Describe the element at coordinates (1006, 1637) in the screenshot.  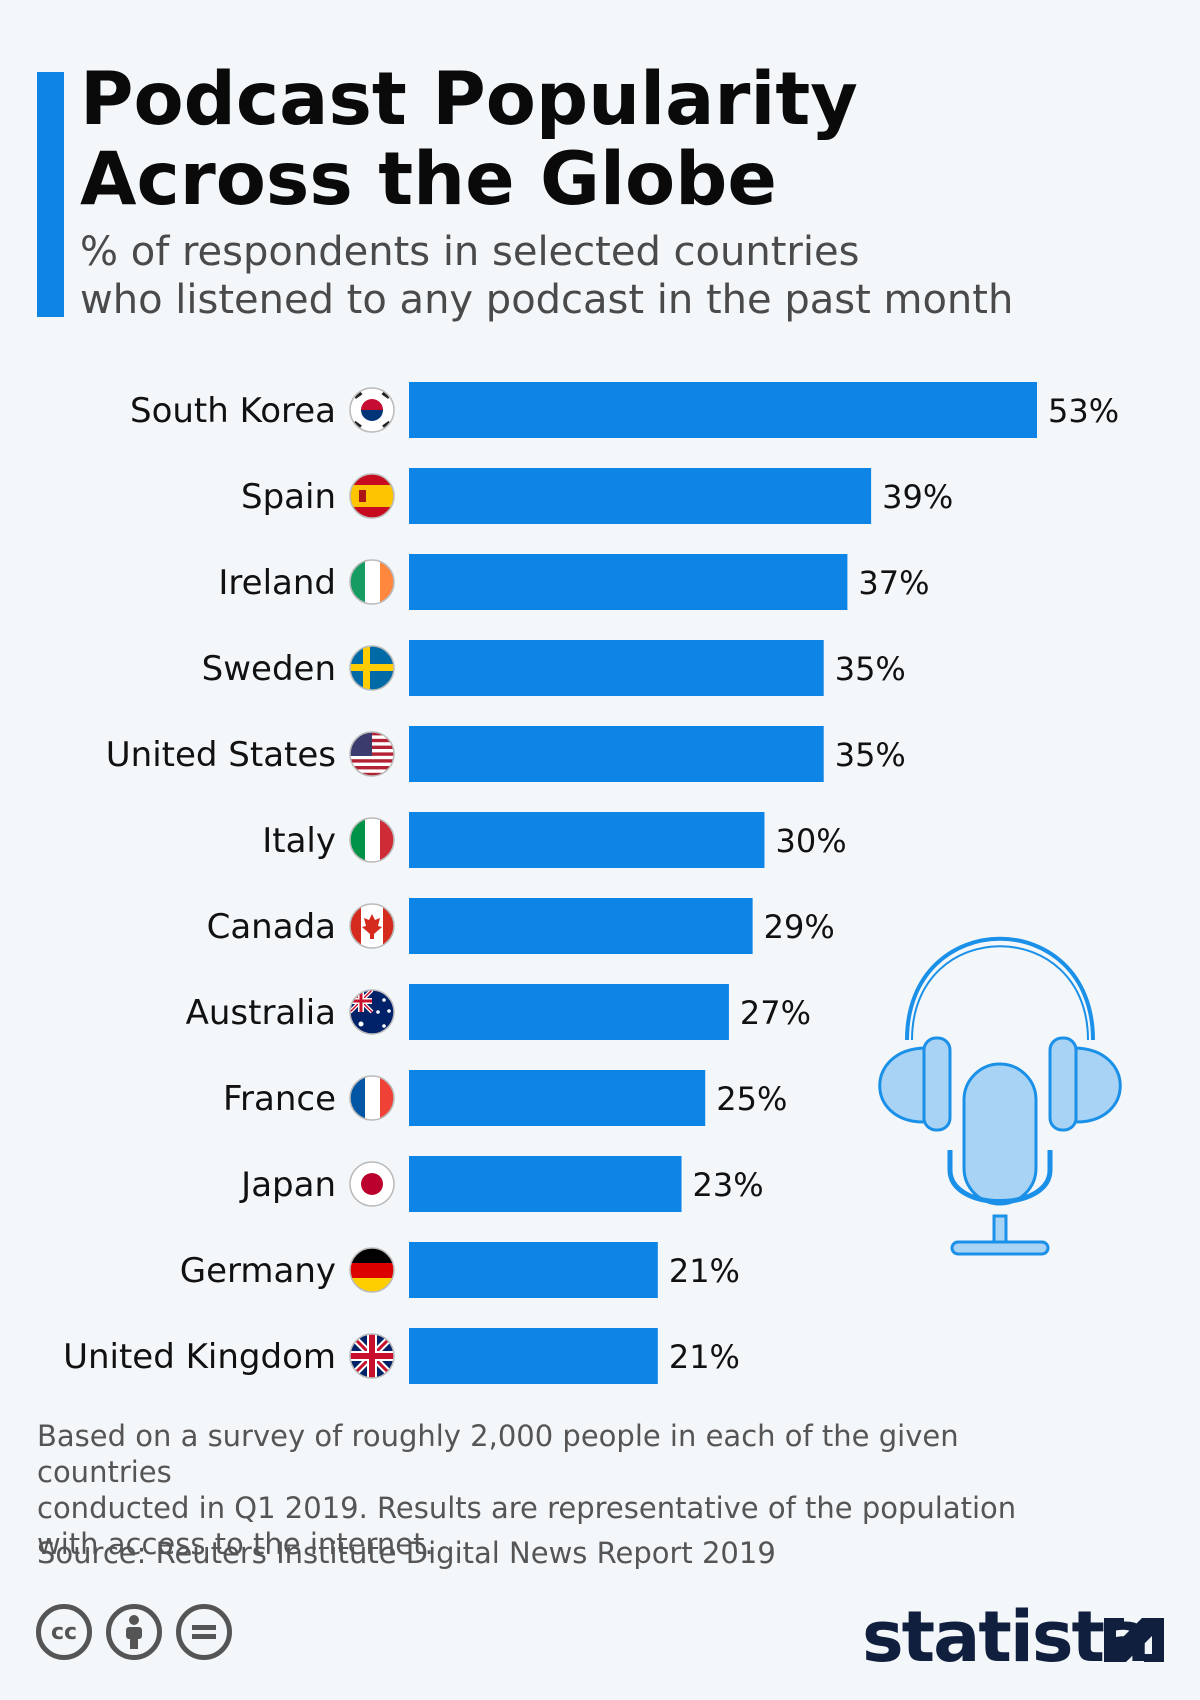
I see `statista-logo-text: statista` at that location.